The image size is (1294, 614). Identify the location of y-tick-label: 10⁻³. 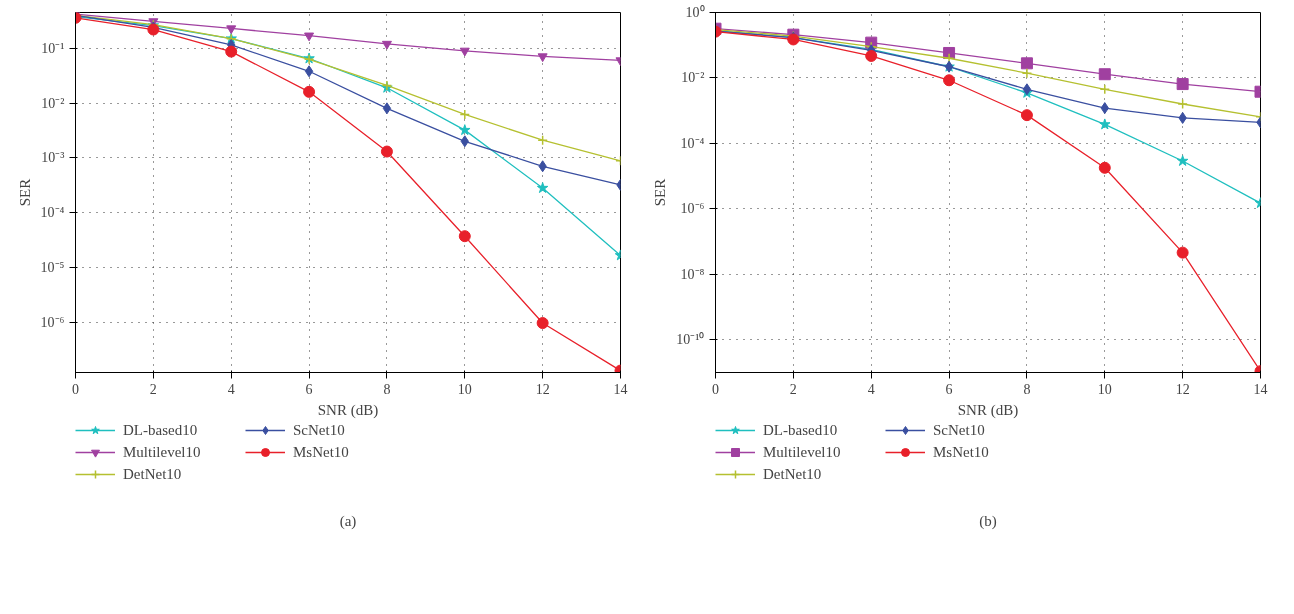
(53, 158).